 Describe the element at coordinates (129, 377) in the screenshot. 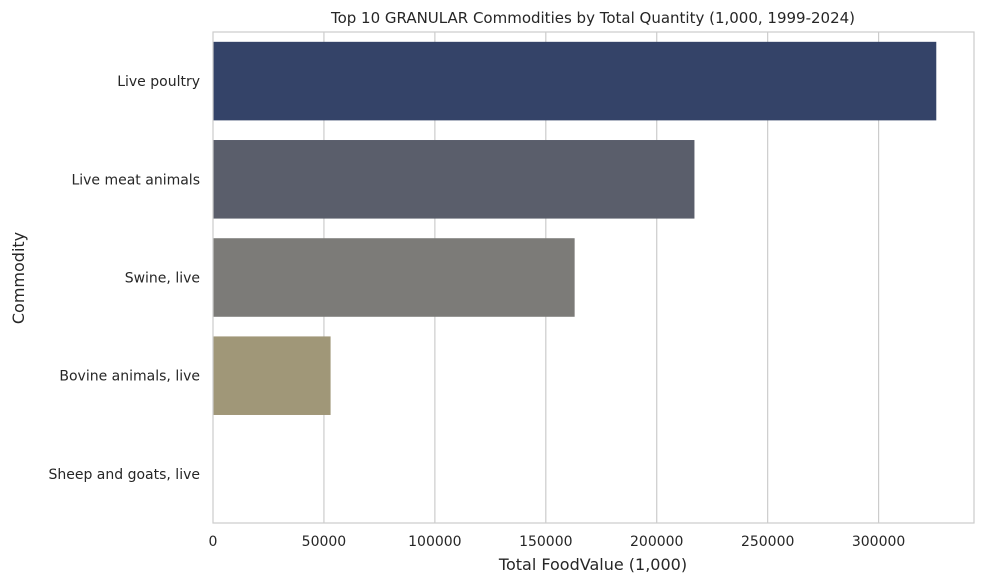

I see `y-tick-label: Bovine animals, live` at that location.